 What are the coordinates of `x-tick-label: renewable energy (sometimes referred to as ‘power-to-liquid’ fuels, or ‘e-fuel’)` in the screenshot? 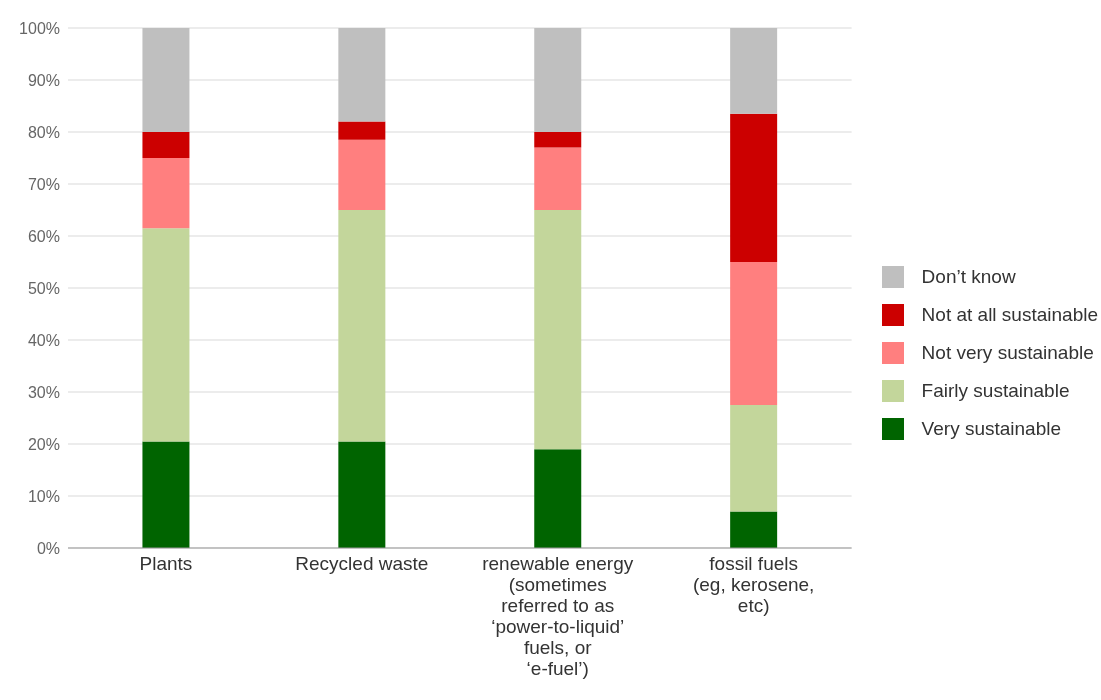 It's located at (558, 616).